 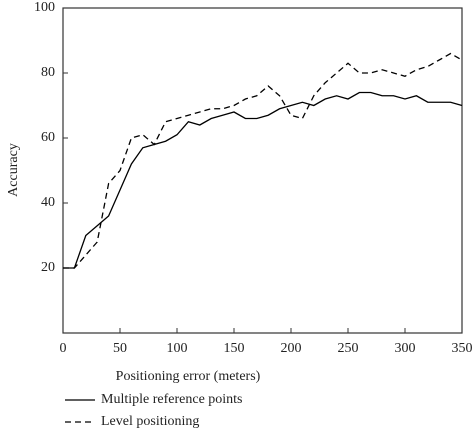 I want to click on legend-label: Level positioning, so click(x=150, y=421).